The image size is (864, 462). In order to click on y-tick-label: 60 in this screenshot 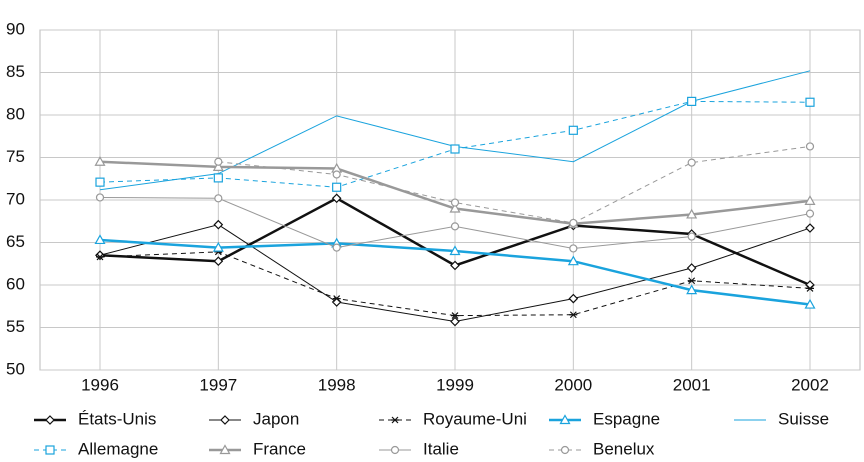, I will do `click(15, 283)`.